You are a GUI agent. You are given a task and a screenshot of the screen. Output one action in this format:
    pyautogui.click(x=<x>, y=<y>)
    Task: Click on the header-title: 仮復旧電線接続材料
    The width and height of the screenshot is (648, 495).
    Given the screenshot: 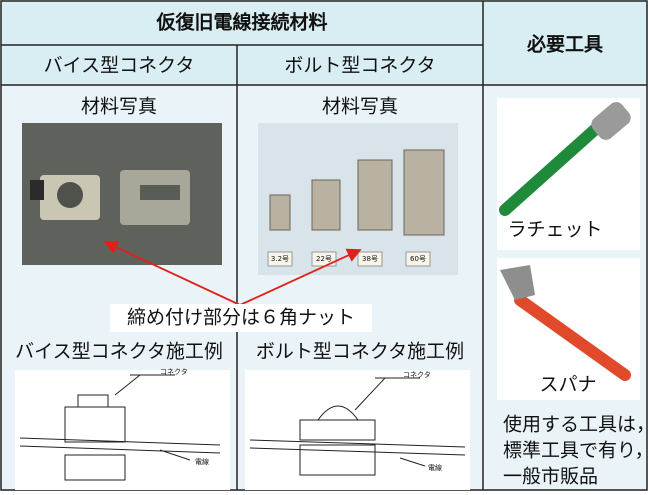 What is the action you would take?
    pyautogui.click(x=241, y=22)
    